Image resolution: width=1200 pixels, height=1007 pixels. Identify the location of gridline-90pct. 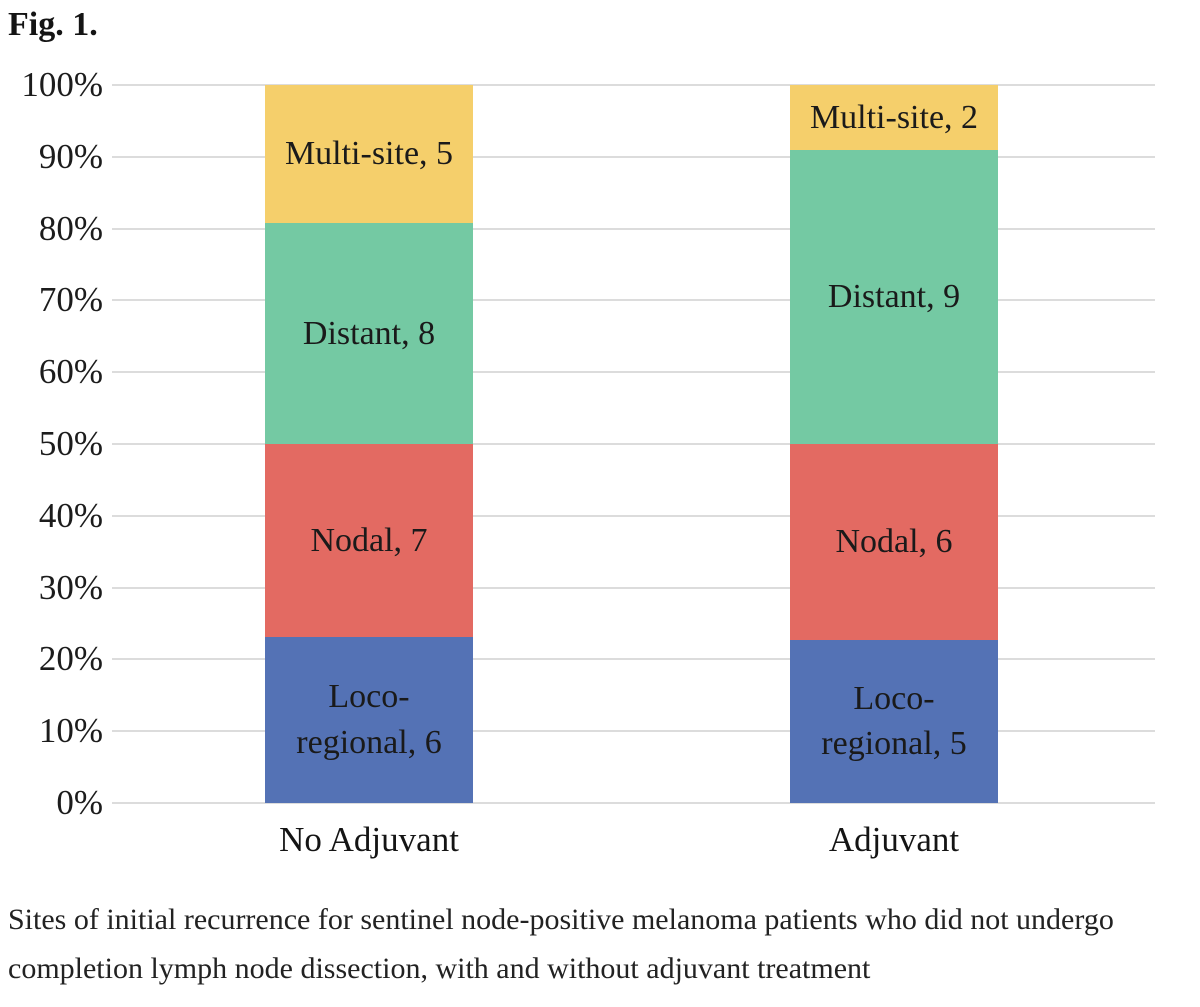
(633, 156).